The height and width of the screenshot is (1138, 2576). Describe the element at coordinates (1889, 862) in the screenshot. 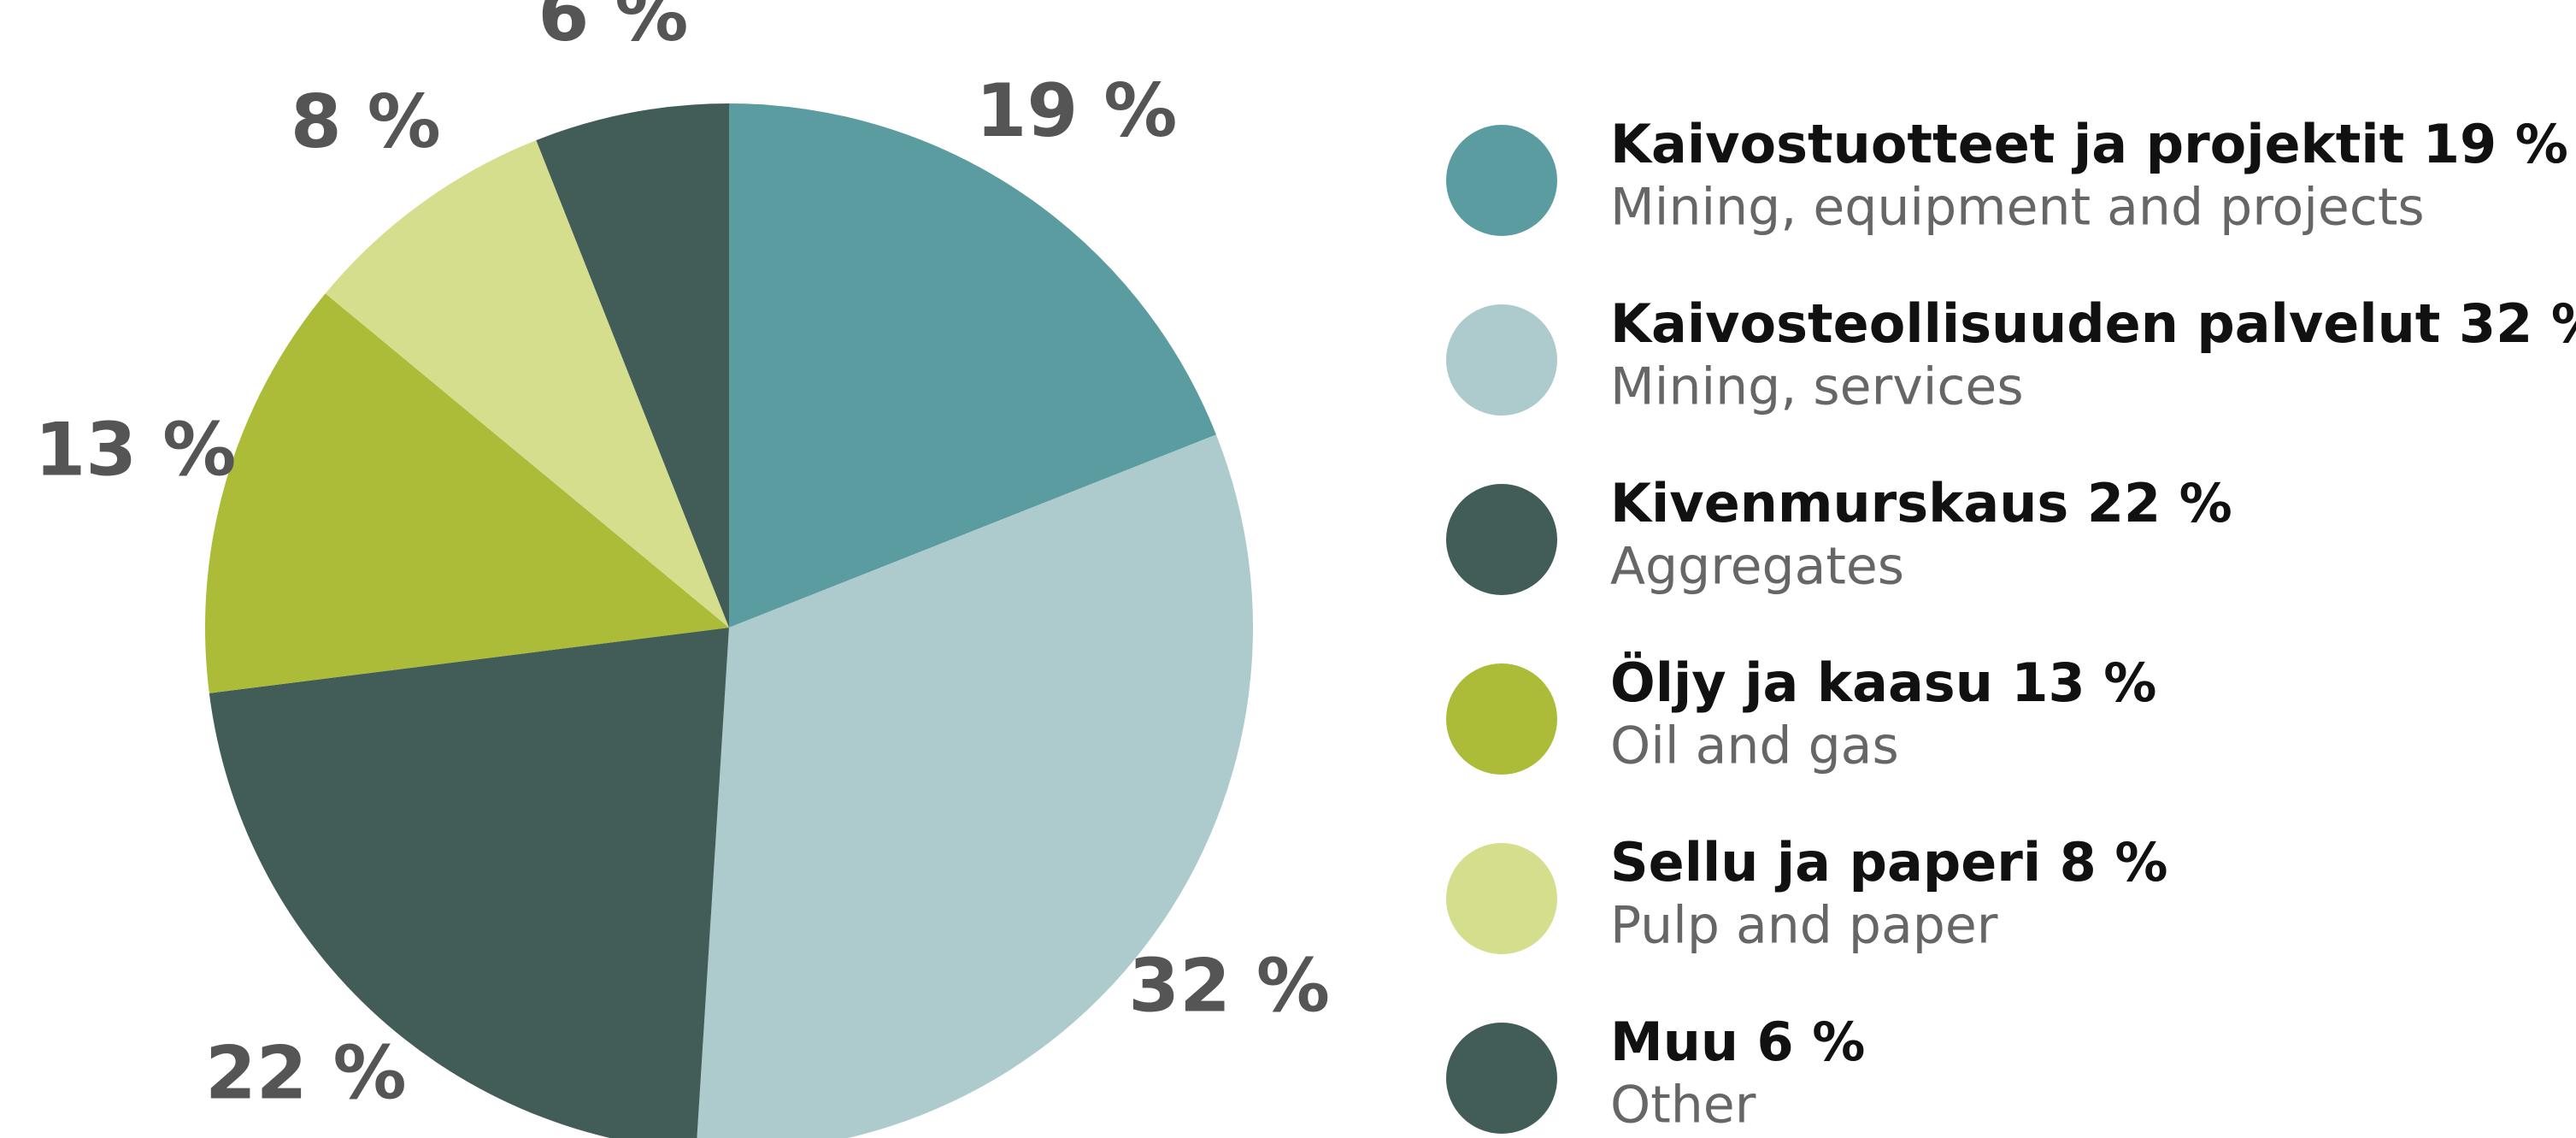

I see `legend-label: Sellu ja paperi 8 %` at that location.